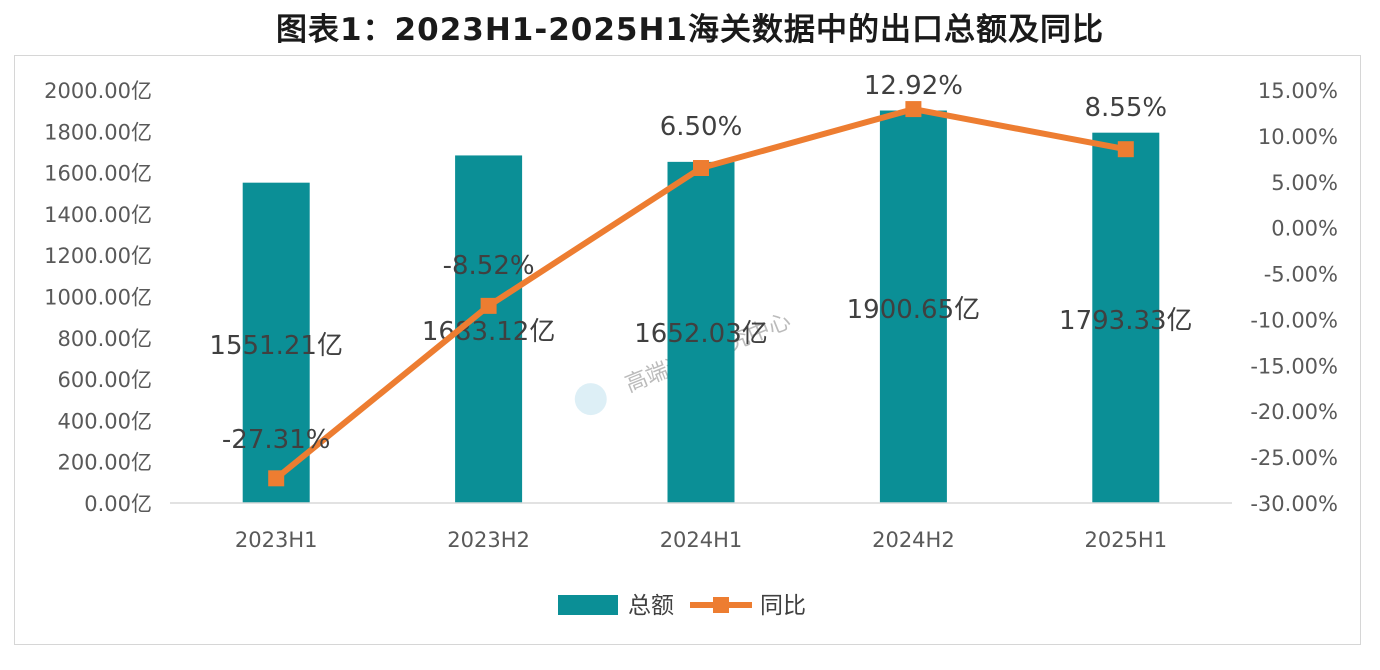 The height and width of the screenshot is (670, 1380). What do you see at coordinates (276, 478) in the screenshot?
I see `line-marker-2023H1` at bounding box center [276, 478].